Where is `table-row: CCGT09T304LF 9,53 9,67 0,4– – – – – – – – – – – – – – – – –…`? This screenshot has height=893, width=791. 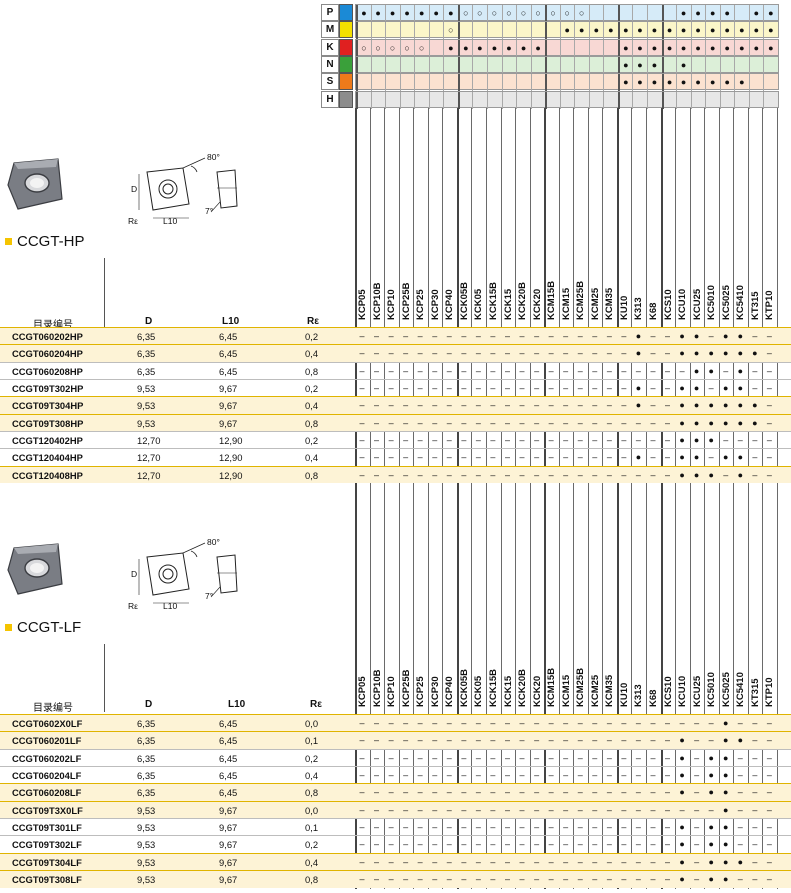
table-row: CCGT09T304LF 9,53 9,67 0,4– – – – – – – – – – – – – – – – –… is located at coordinates (395, 861).